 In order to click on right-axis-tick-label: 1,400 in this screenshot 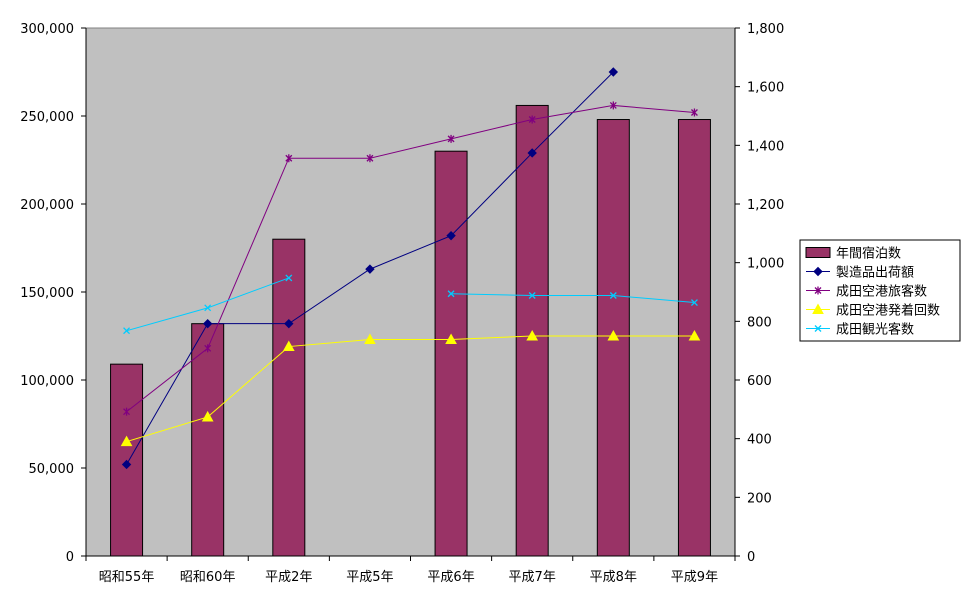, I will do `click(765, 146)`.